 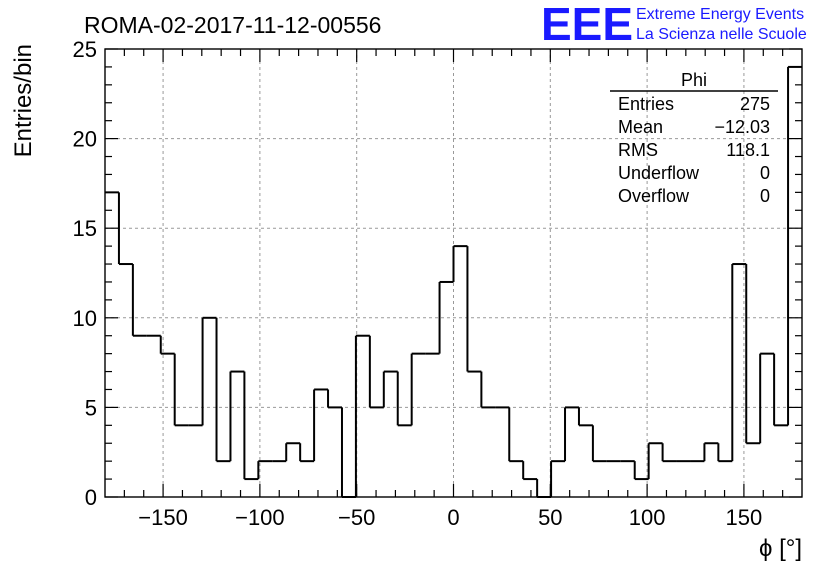 I want to click on y-tick-label: 25, so click(x=85, y=49).